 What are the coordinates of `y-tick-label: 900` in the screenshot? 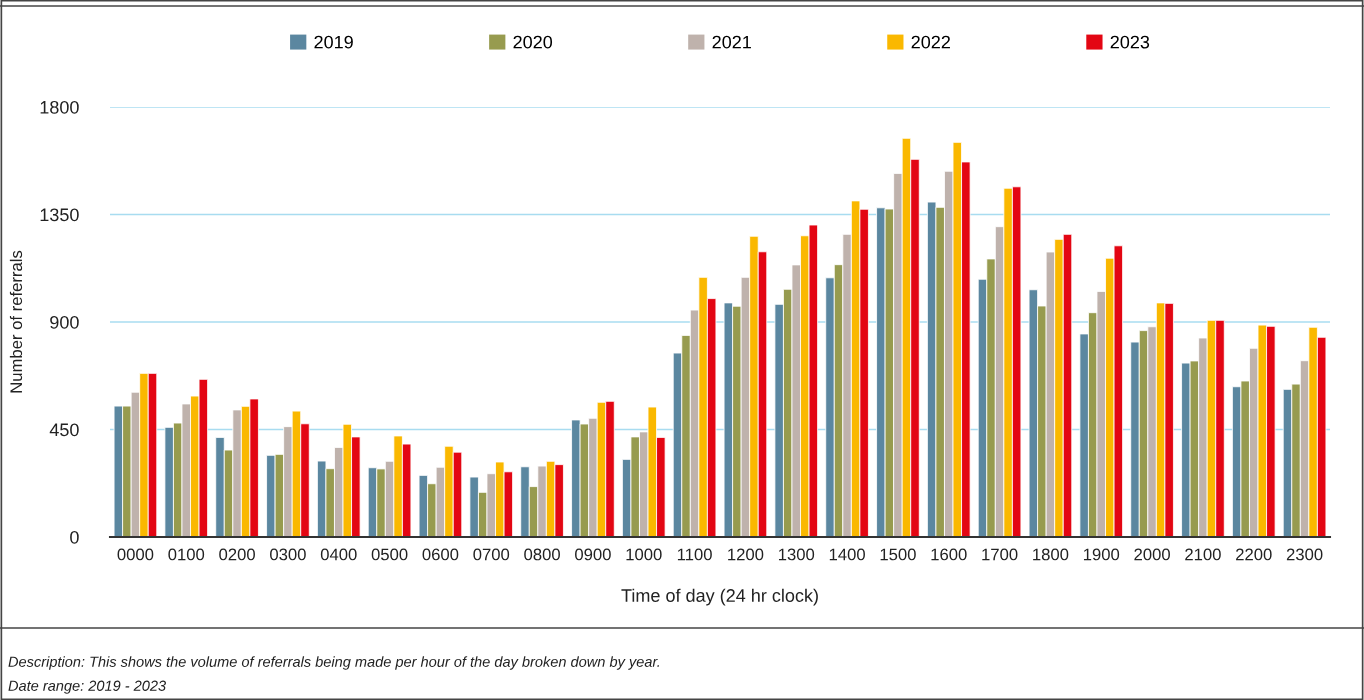 It's located at (64, 322).